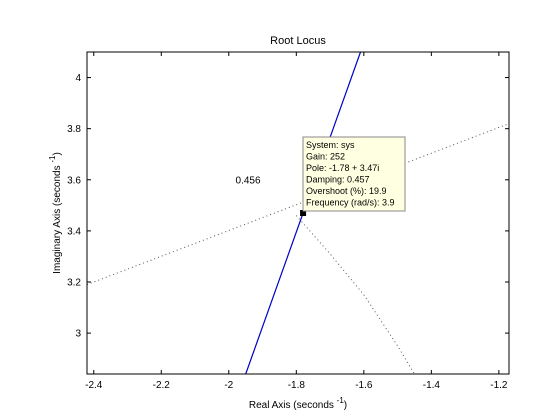 The image size is (560, 420). Describe the element at coordinates (248, 181) in the screenshot. I see `damping-ratio-label: 0.456` at that location.